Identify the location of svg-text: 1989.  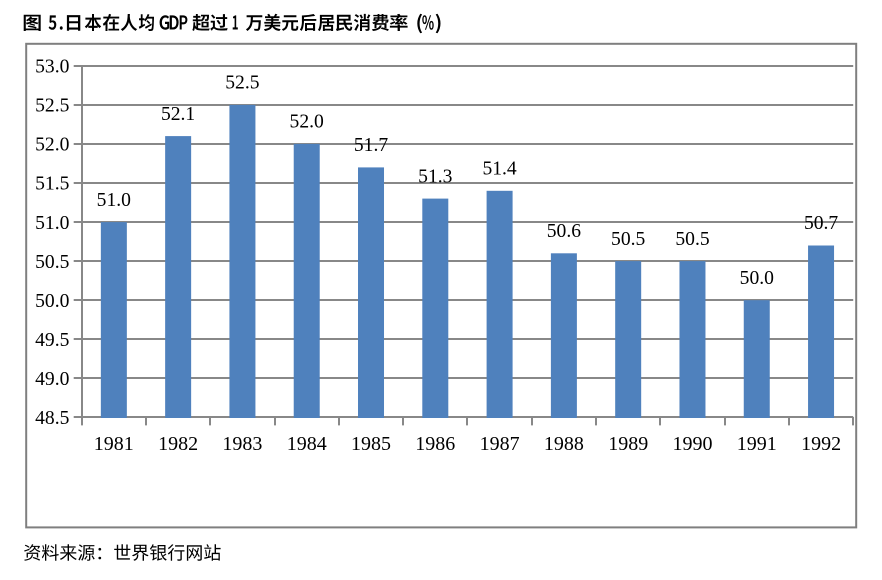
(628, 444).